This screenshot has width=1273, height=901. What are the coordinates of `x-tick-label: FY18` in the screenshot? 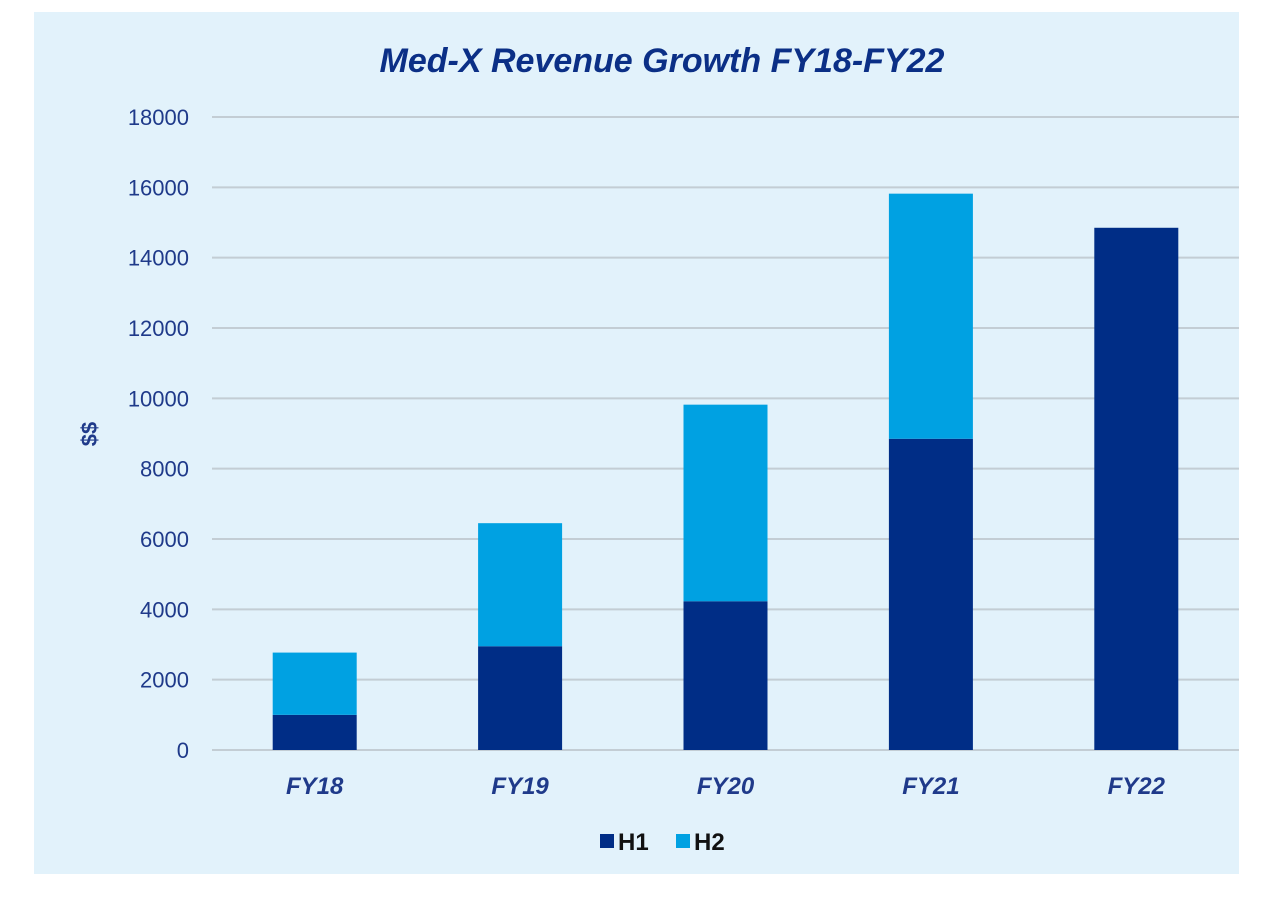 It's located at (315, 786).